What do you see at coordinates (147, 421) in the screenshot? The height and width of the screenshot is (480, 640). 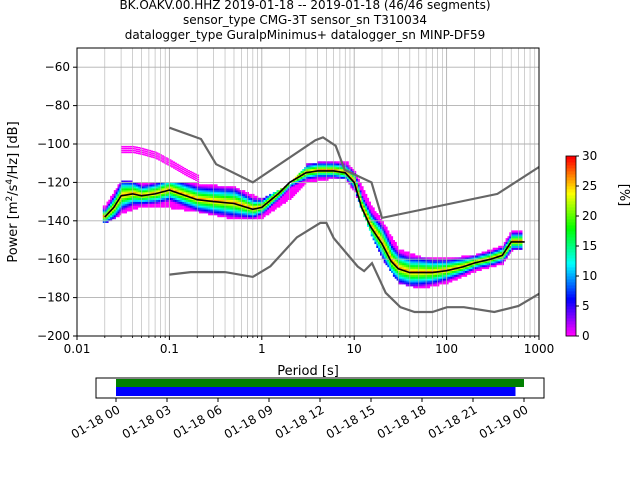 I see `timeline-tick-label: 01-18 03` at bounding box center [147, 421].